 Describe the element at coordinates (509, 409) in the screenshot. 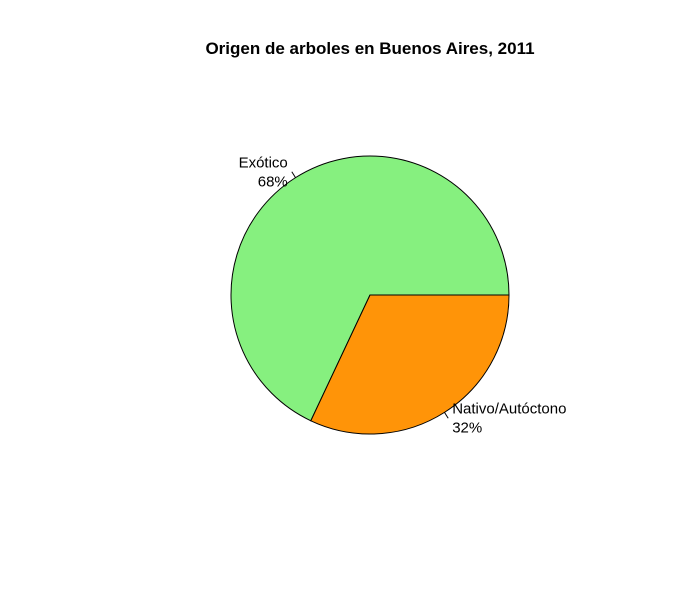

I see `pie-slice-label-2: Nativo/Autóctono` at that location.